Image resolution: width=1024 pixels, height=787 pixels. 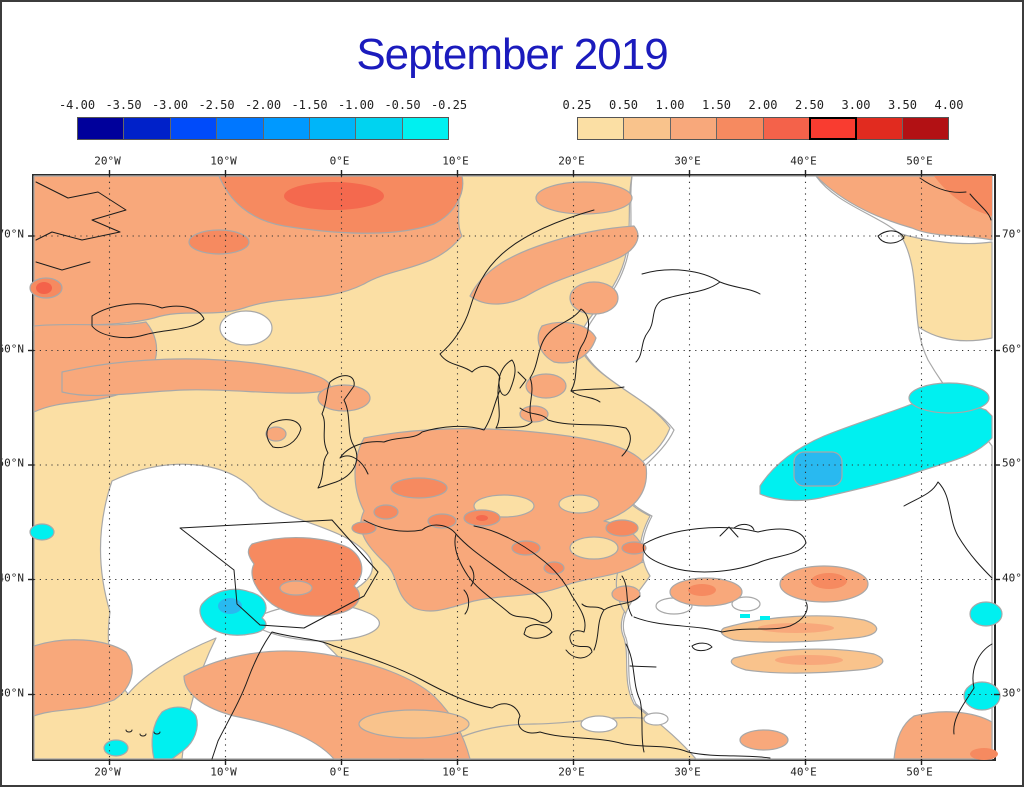 I want to click on latitude-label-left: 60°N, so click(x=12, y=348).